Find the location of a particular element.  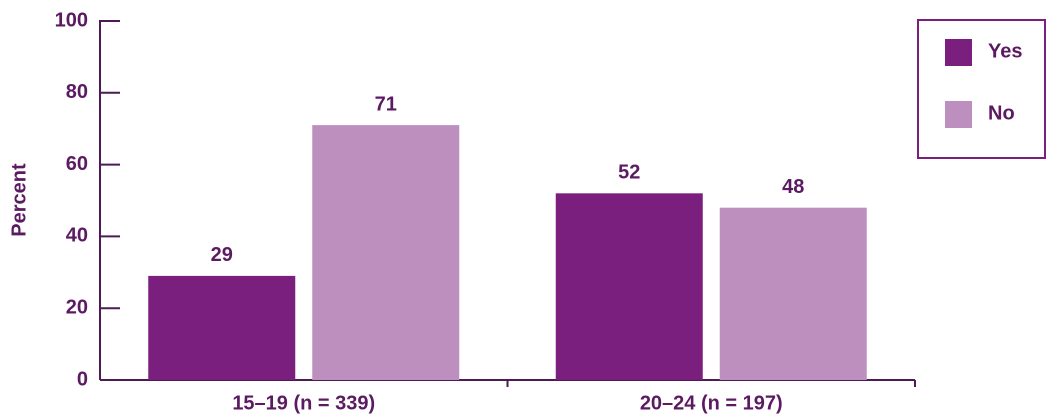

legend-label: No is located at coordinates (1001, 113).